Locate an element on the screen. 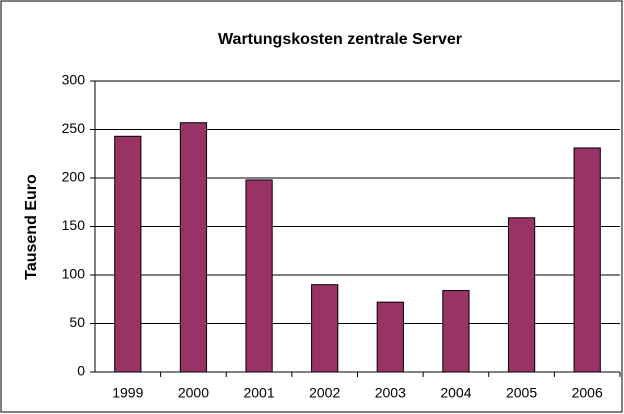 The width and height of the screenshot is (624, 414). y-tick-label: 300 is located at coordinates (74, 80).